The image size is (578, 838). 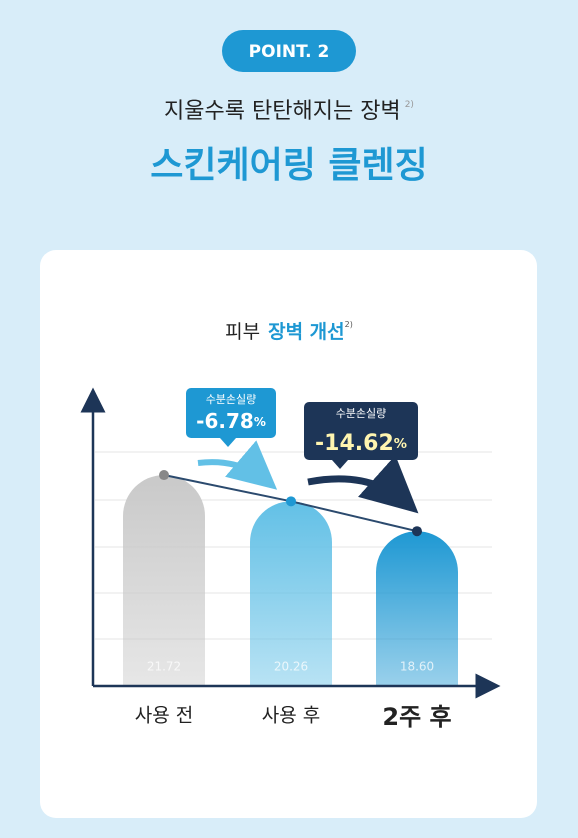 I want to click on title: 스킨케어링 클렌징, so click(x=289, y=165).